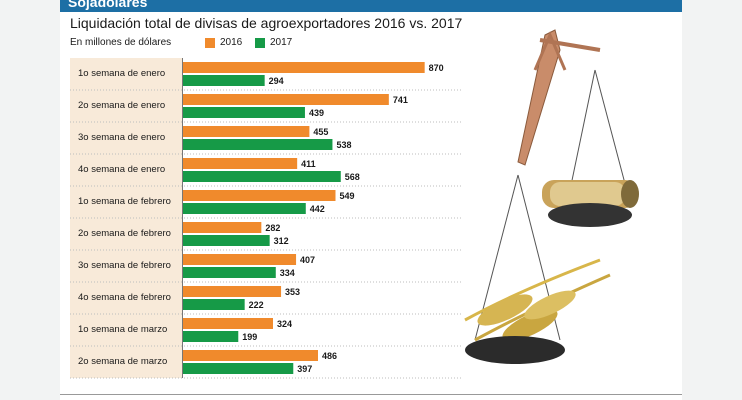 The height and width of the screenshot is (400, 742). I want to click on section-banner: Sojadólares, so click(371, 6).